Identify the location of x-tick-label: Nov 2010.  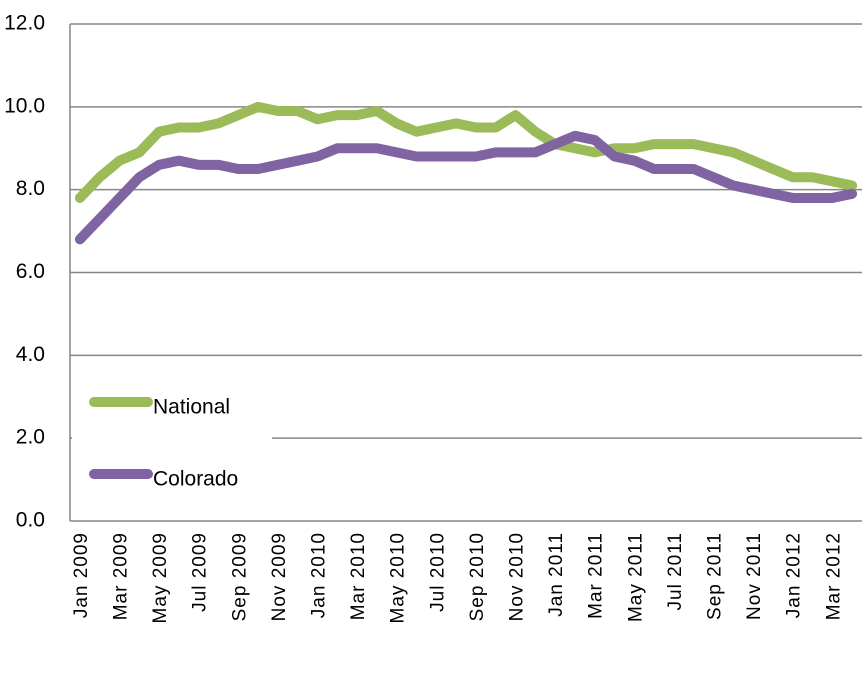
(517, 576).